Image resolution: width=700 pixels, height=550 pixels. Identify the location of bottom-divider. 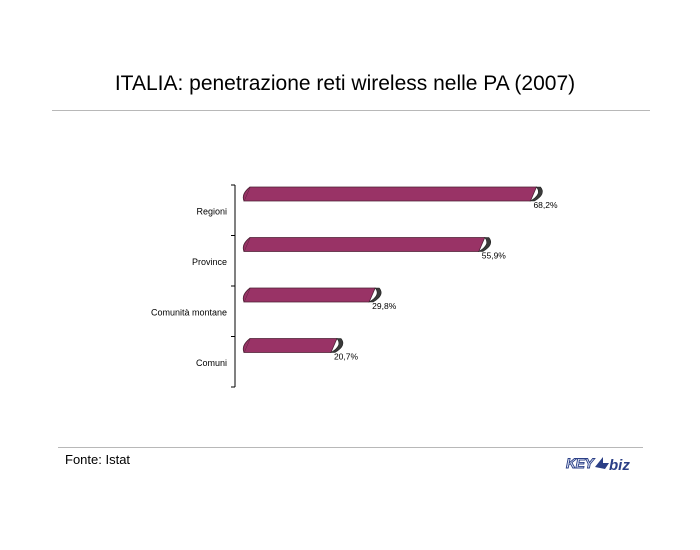
(350, 447).